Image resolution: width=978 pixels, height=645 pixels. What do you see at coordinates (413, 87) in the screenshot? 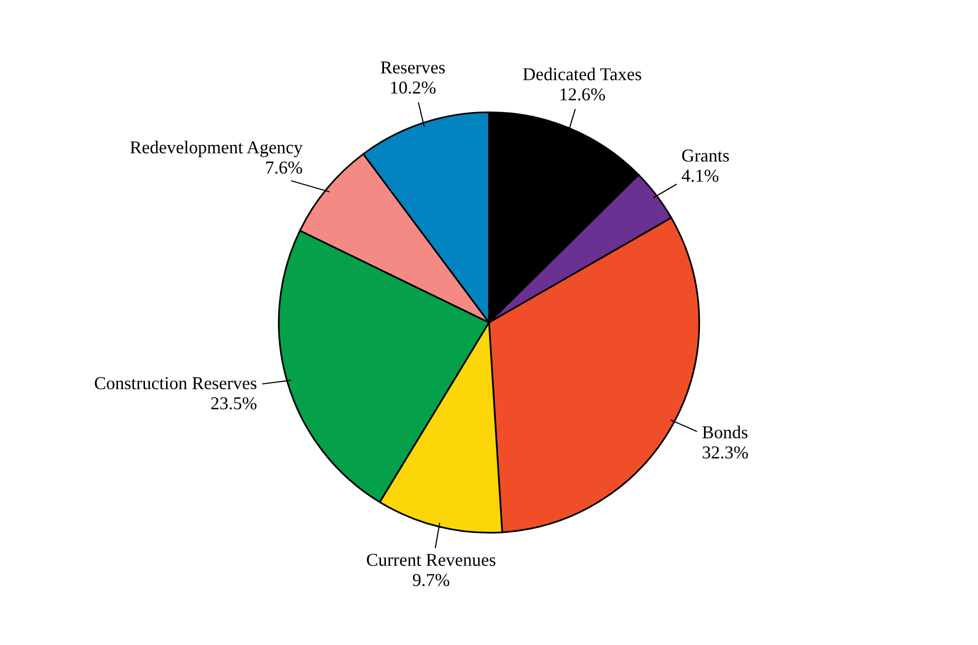
I see `data-label: 10.2%` at bounding box center [413, 87].